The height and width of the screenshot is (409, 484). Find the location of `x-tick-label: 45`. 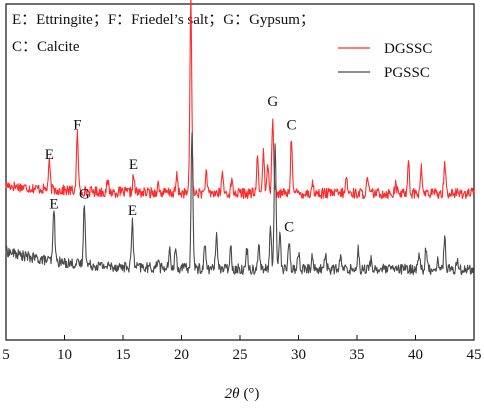

x-tick-label: 45 is located at coordinates (474, 355).